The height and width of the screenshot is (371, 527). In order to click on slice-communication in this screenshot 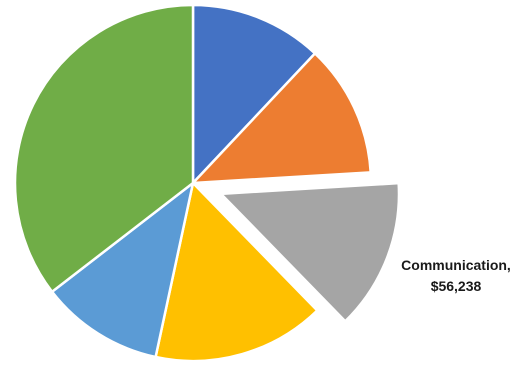, I will do `click(309, 252)`.